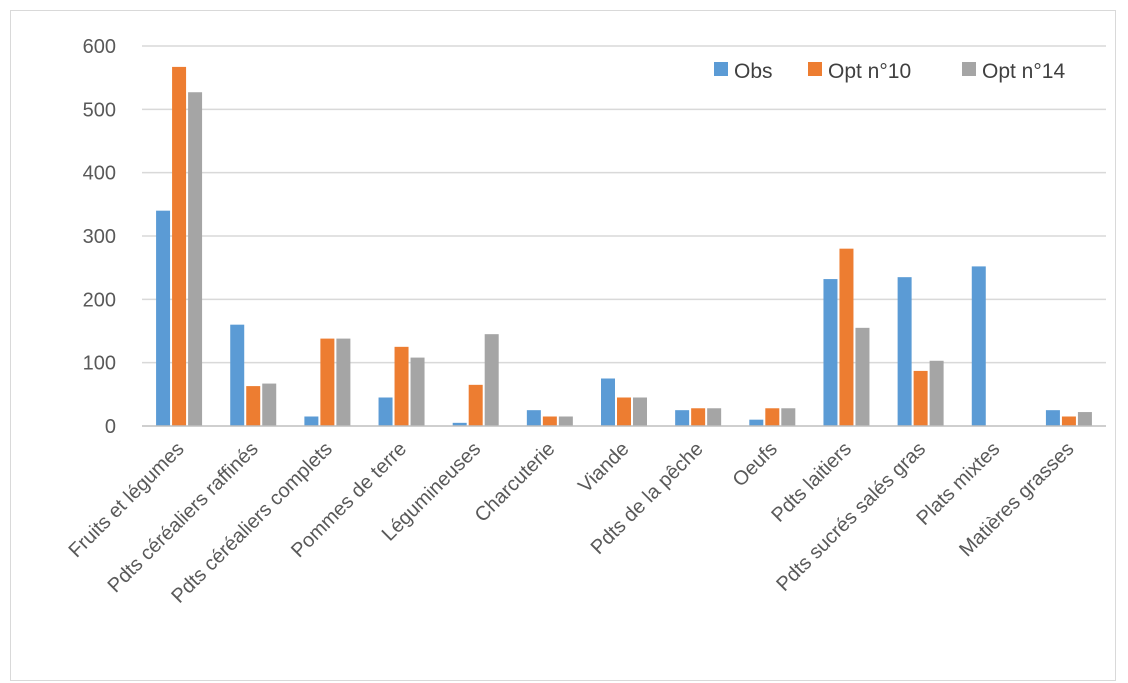  I want to click on x-category-label: Charcuterie, so click(515, 482).